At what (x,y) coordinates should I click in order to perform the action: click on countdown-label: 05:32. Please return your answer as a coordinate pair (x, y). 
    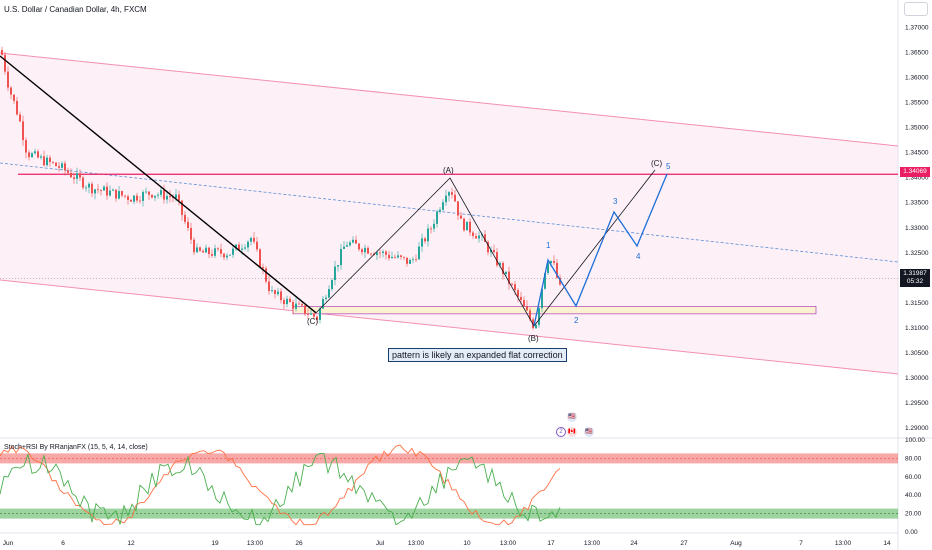
    Looking at the image, I should click on (915, 281).